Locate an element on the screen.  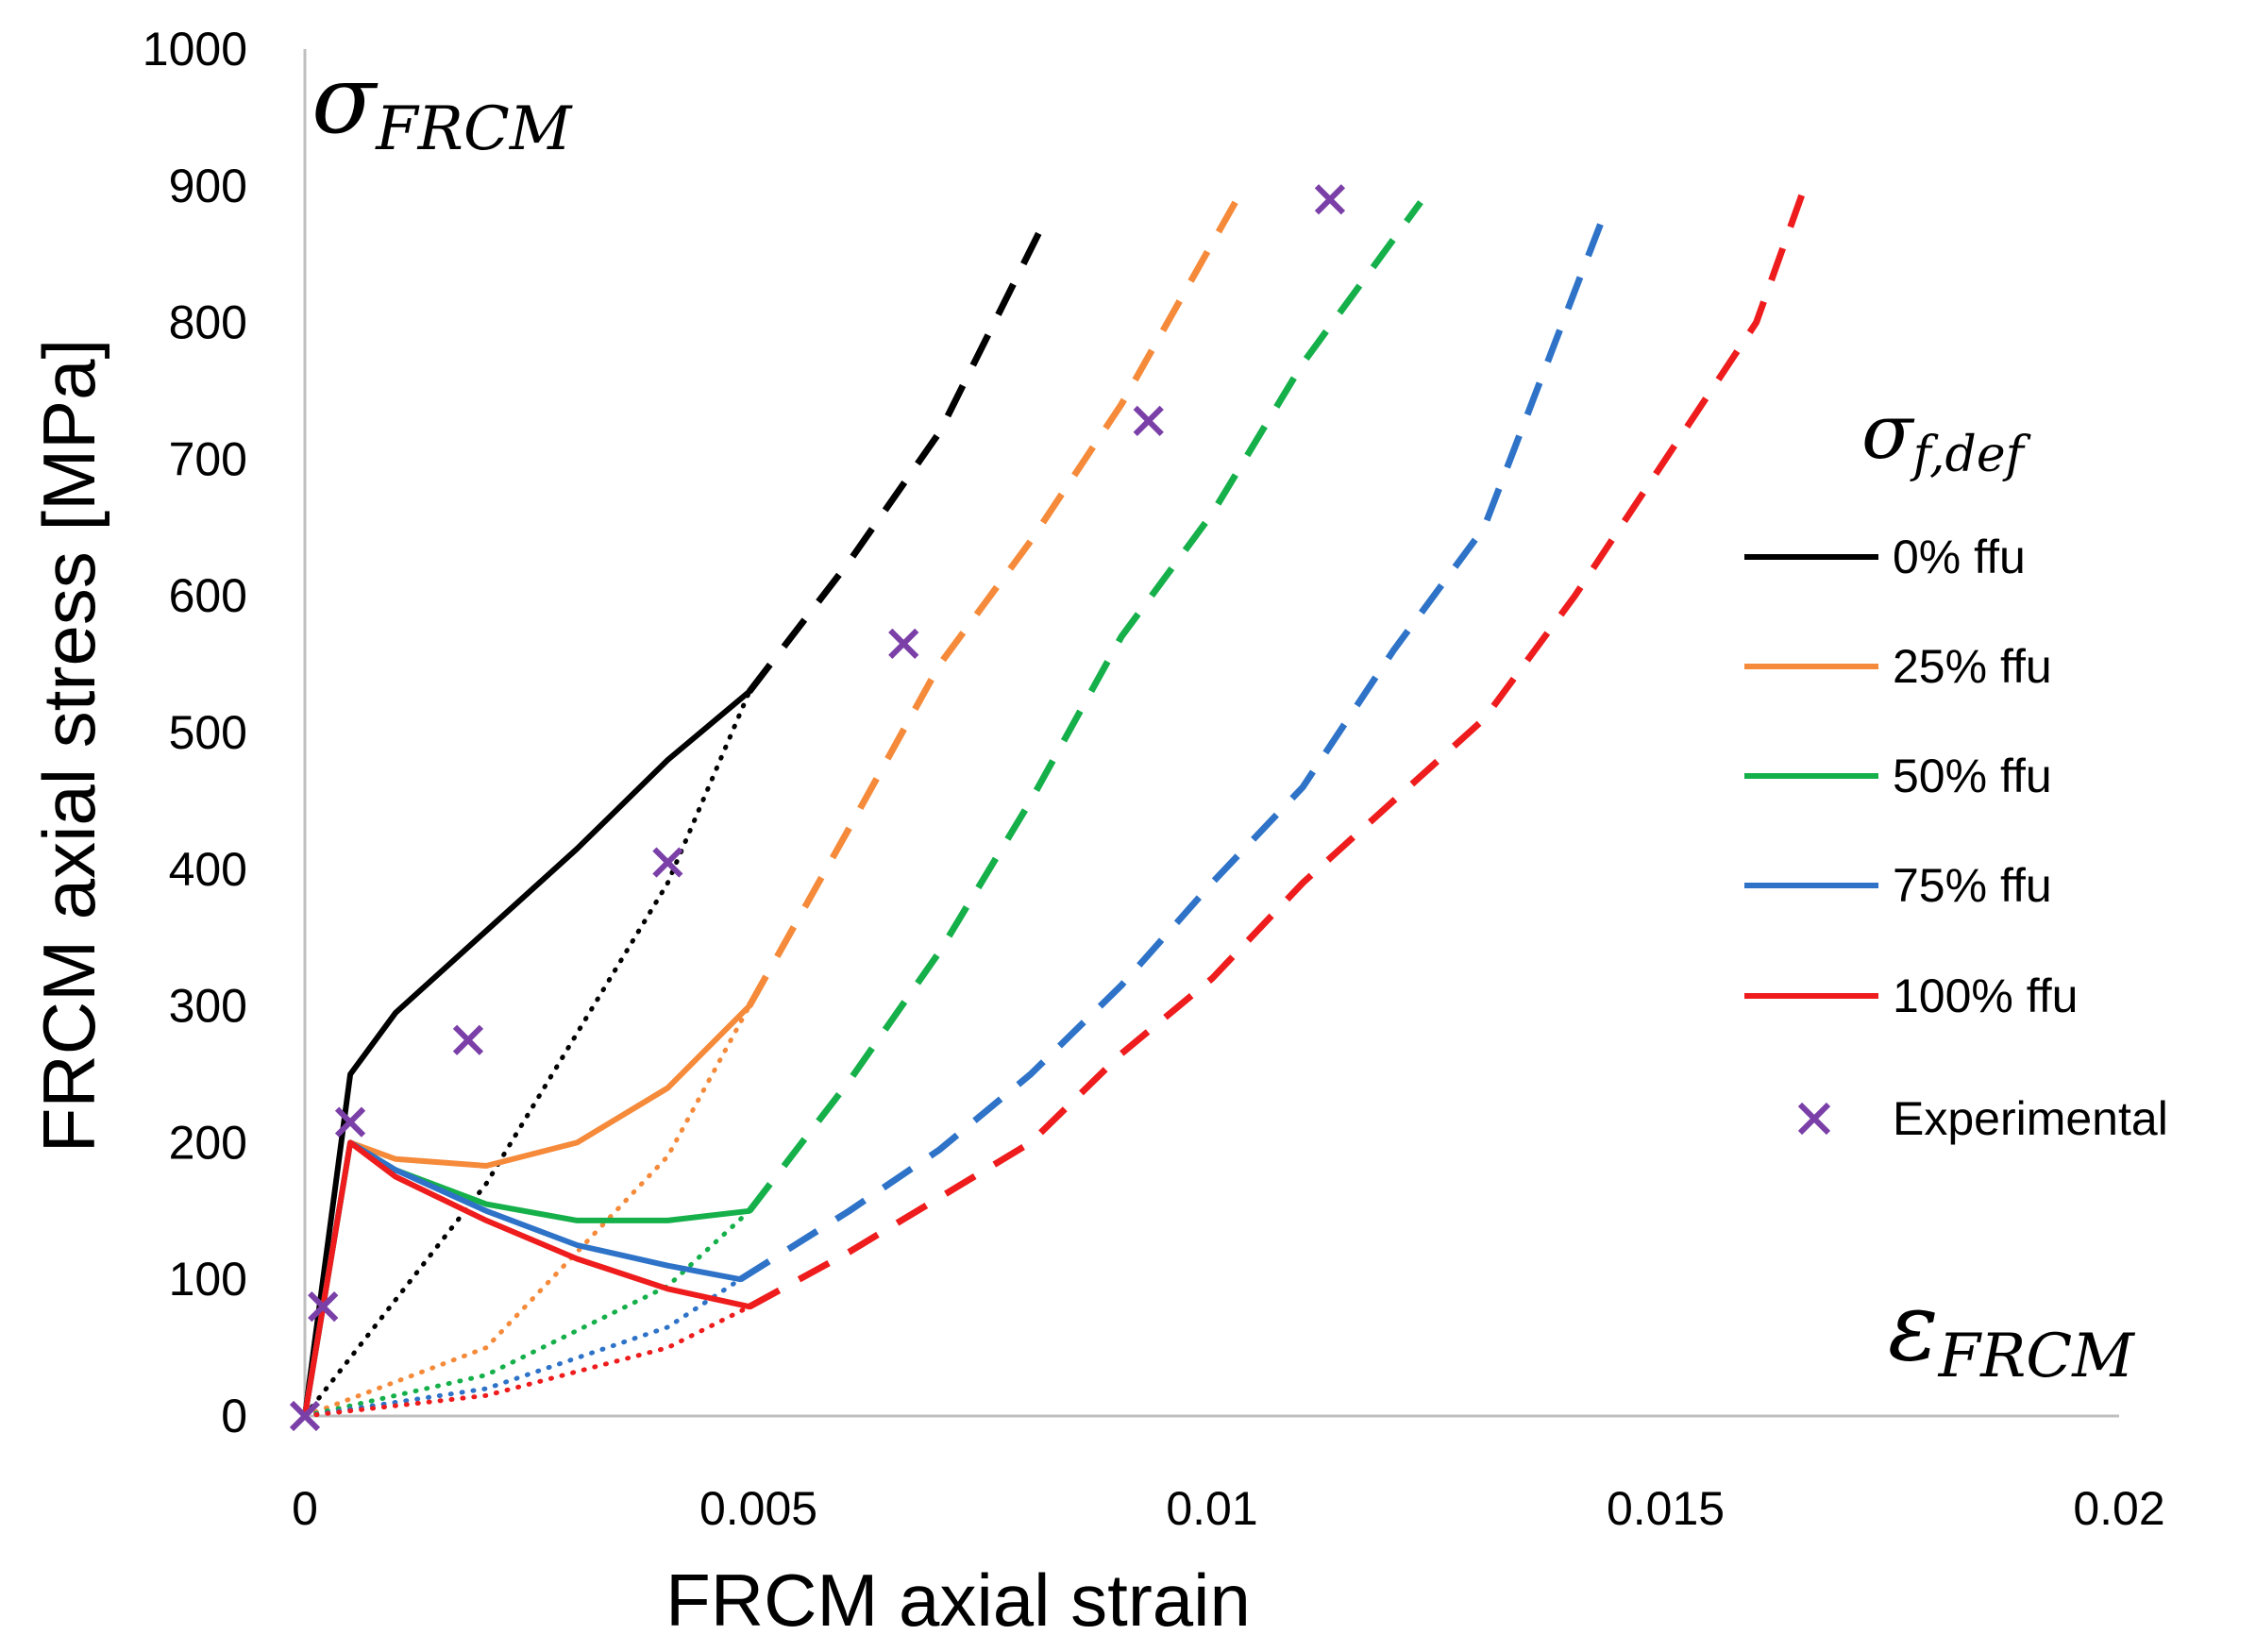
y-tick-labels: 0 100 200 300 400 500 600 700 800 900 1000 is located at coordinates (195, 732).